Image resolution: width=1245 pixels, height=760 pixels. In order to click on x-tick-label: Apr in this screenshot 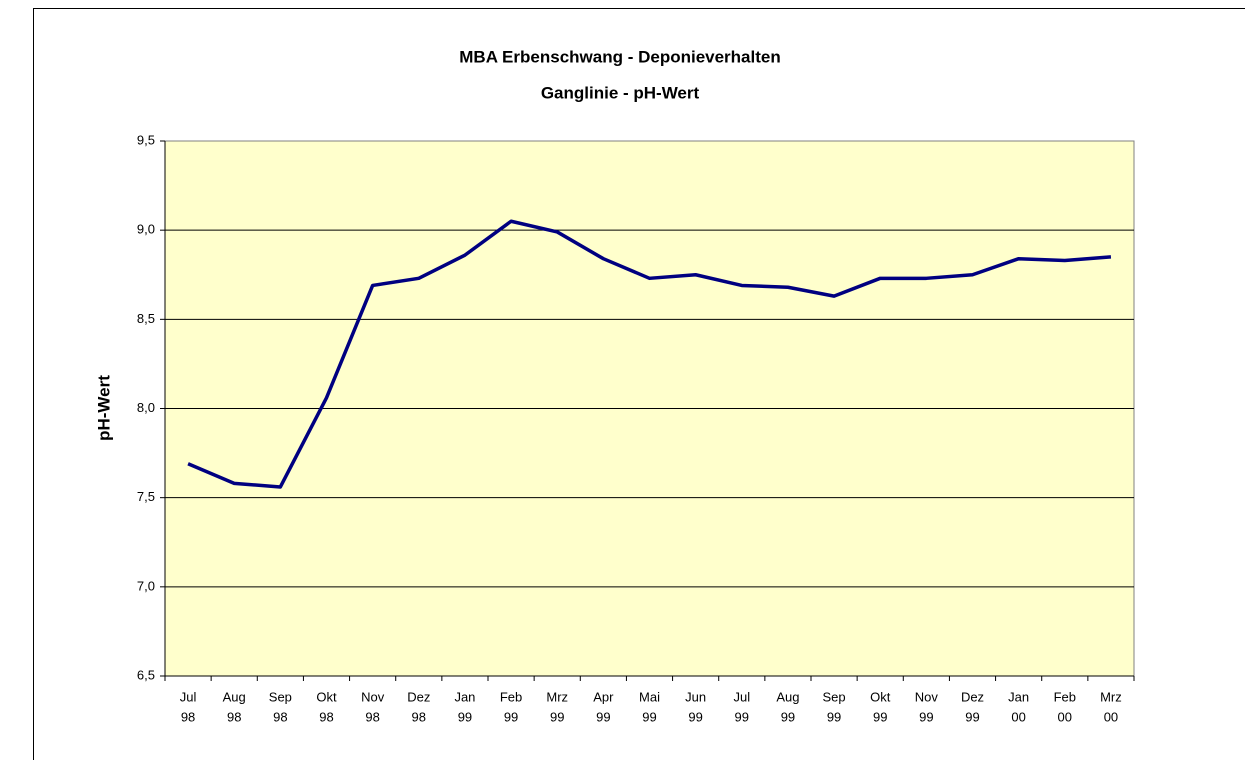, I will do `click(603, 696)`.